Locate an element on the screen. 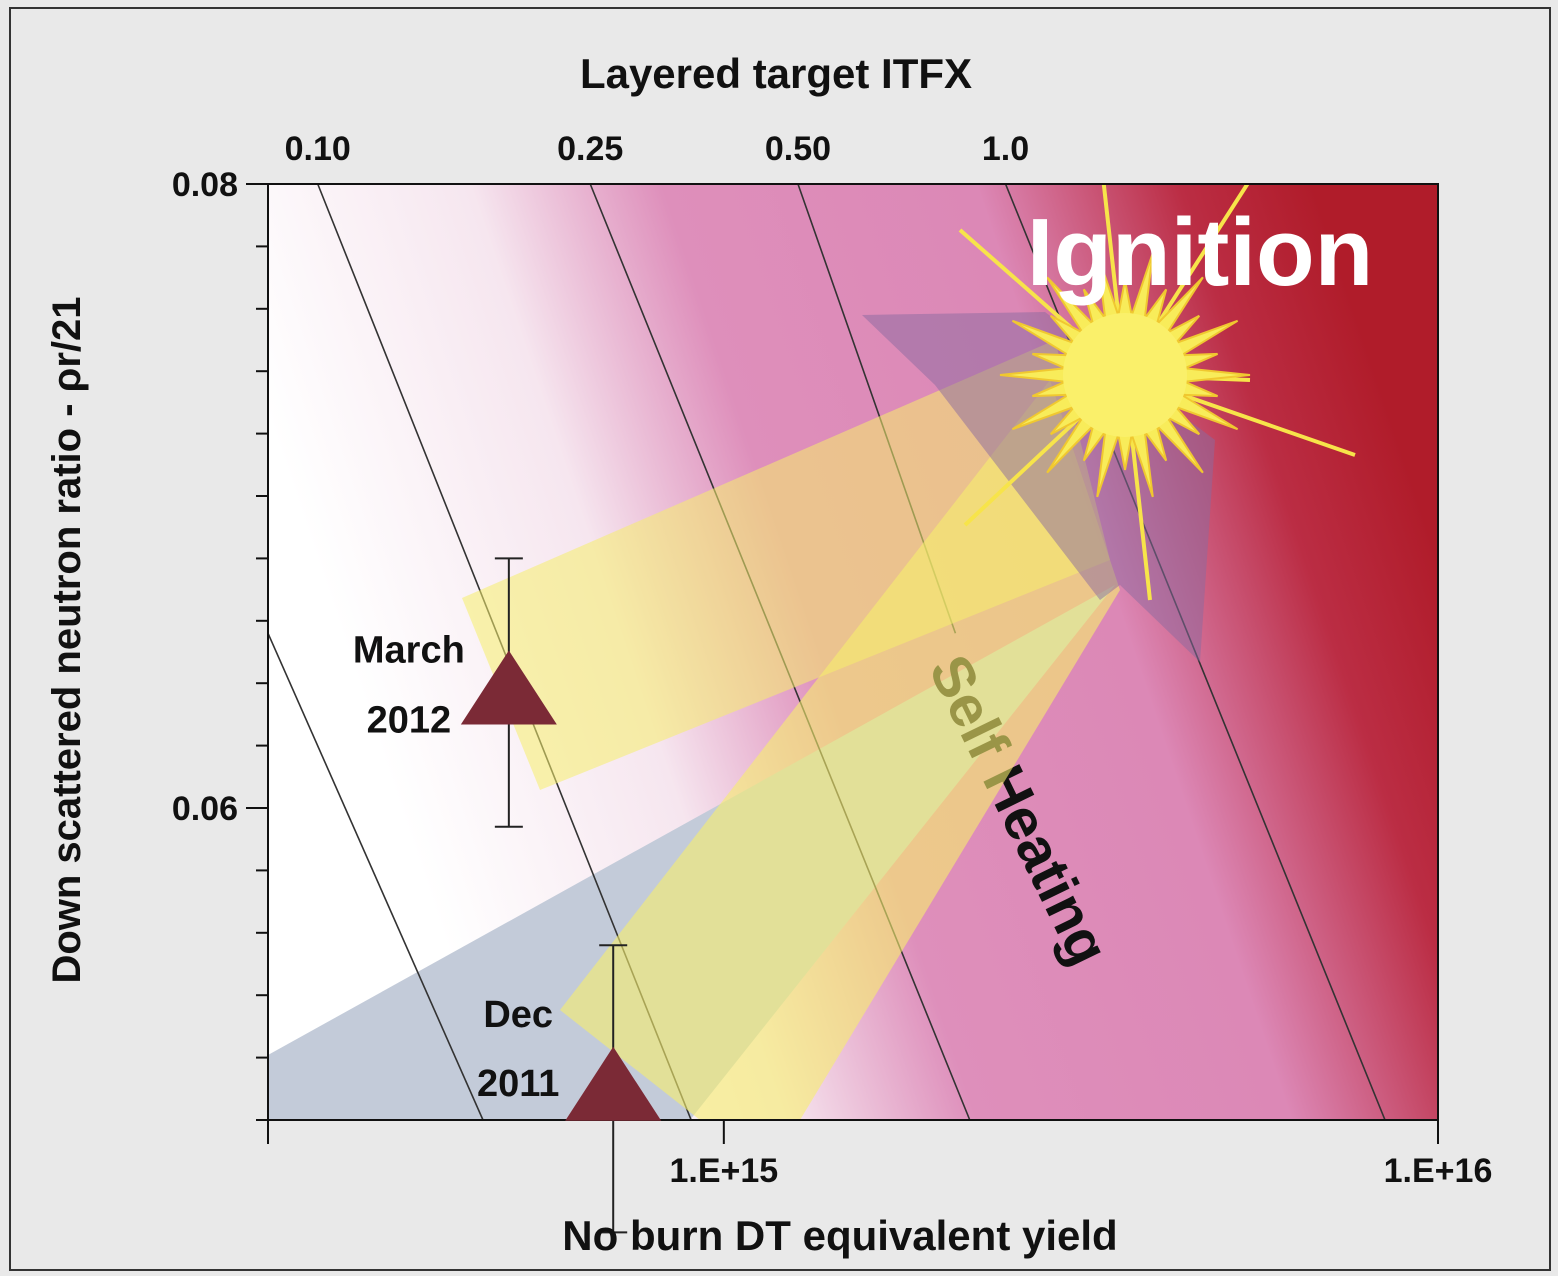  yellow-beam is located at coordinates (786, 565).